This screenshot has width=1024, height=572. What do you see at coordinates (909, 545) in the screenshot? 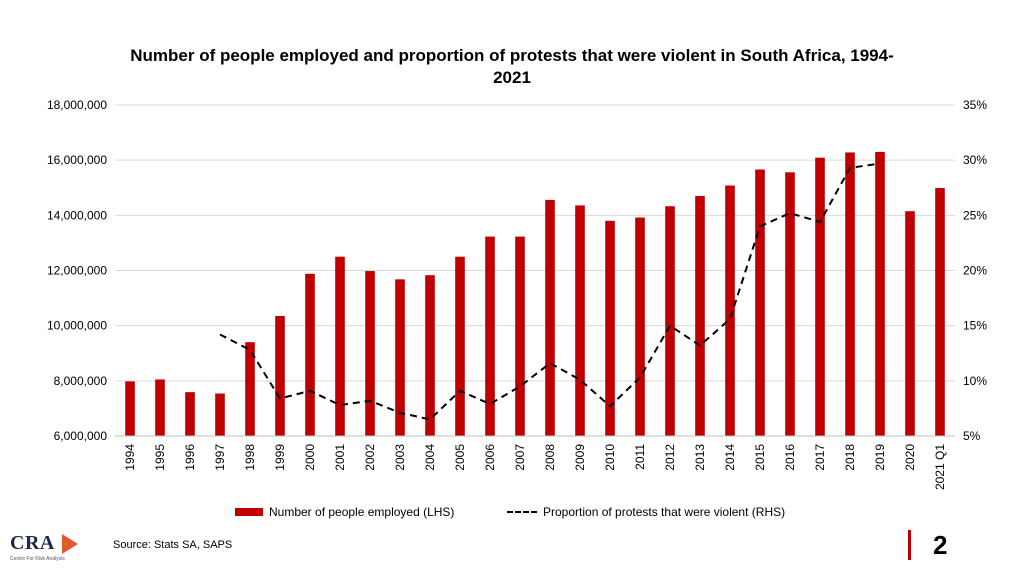
I see `page-divider` at bounding box center [909, 545].